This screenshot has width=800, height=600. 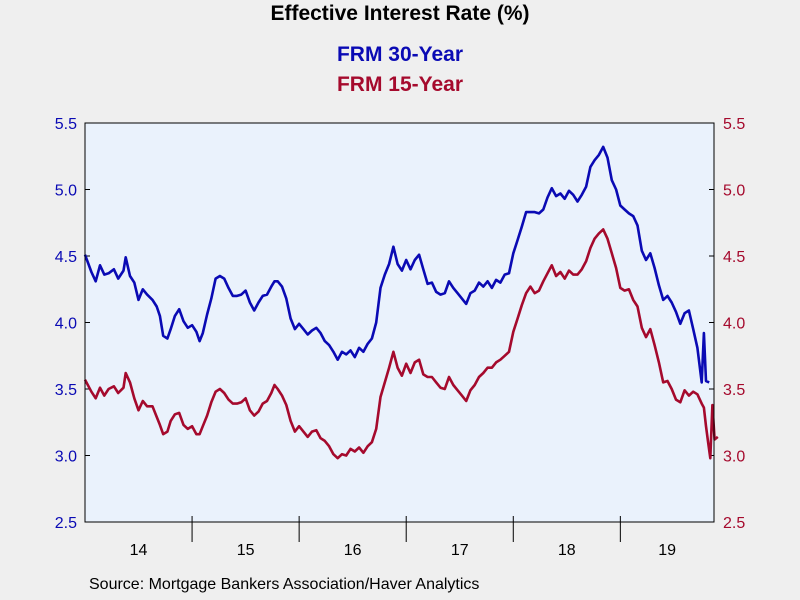 What do you see at coordinates (734, 257) in the screenshot?
I see `y-tick-label-right: 4.5` at bounding box center [734, 257].